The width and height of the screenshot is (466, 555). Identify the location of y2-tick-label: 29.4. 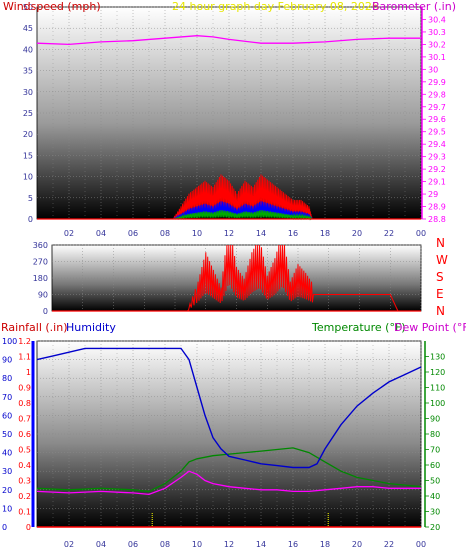
(437, 144).